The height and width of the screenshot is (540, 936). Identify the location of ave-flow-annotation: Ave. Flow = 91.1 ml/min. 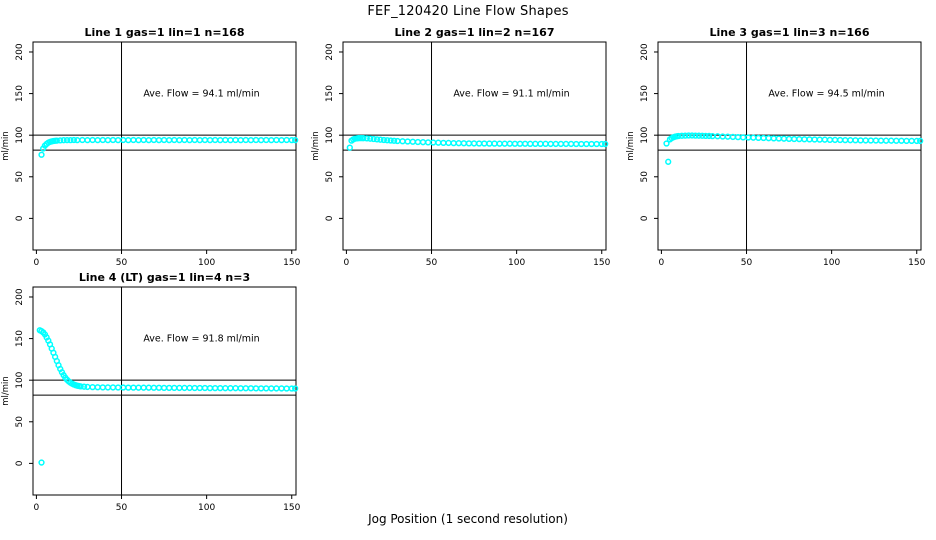
(511, 94).